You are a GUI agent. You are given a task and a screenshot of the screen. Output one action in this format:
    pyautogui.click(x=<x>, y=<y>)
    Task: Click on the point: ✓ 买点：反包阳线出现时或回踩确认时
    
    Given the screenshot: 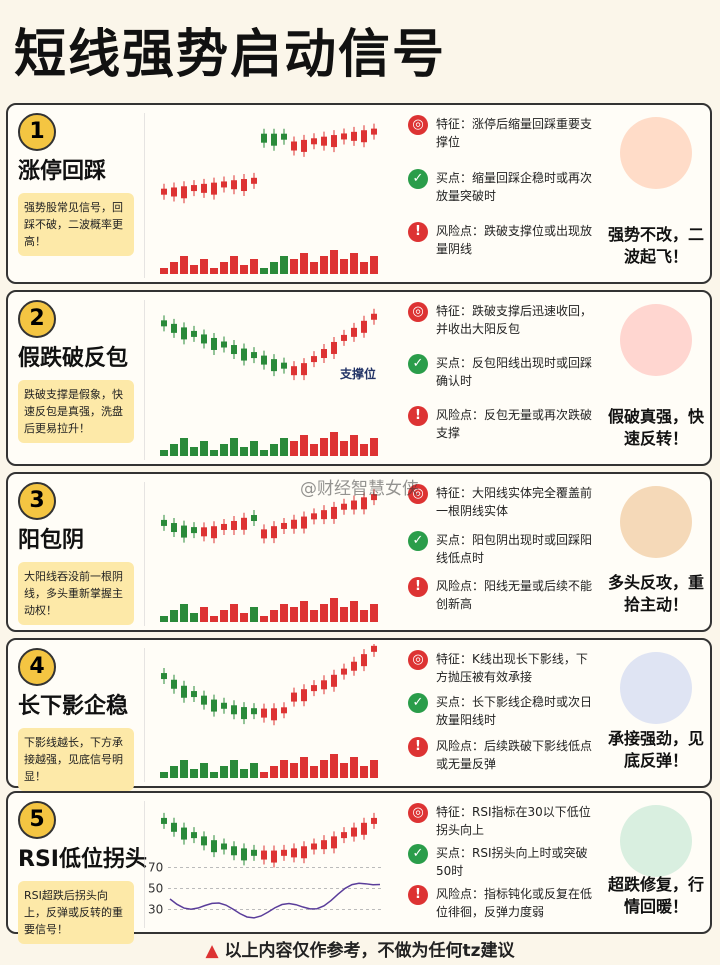 What is the action you would take?
    pyautogui.click(x=503, y=372)
    